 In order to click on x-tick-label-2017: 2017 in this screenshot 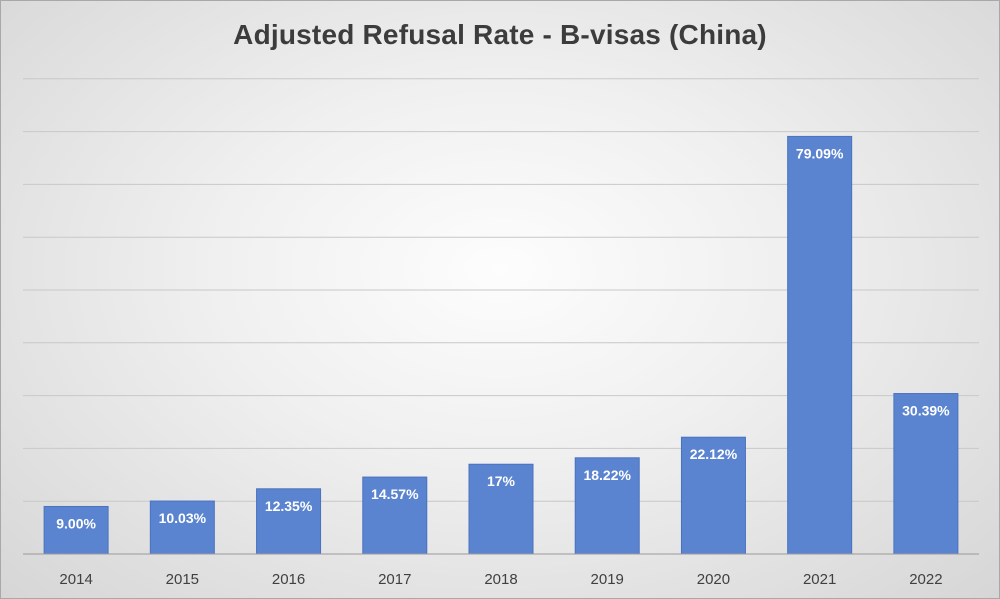, I will do `click(394, 579)`.